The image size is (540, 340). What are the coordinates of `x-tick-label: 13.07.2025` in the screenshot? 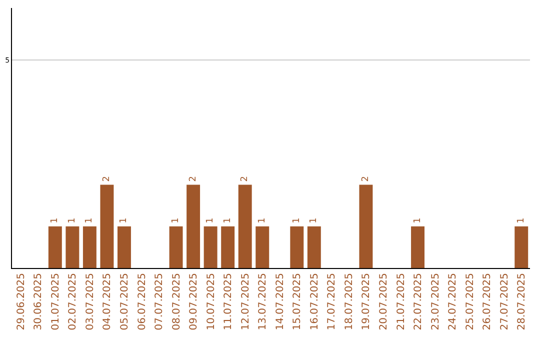 It's located at (263, 301).